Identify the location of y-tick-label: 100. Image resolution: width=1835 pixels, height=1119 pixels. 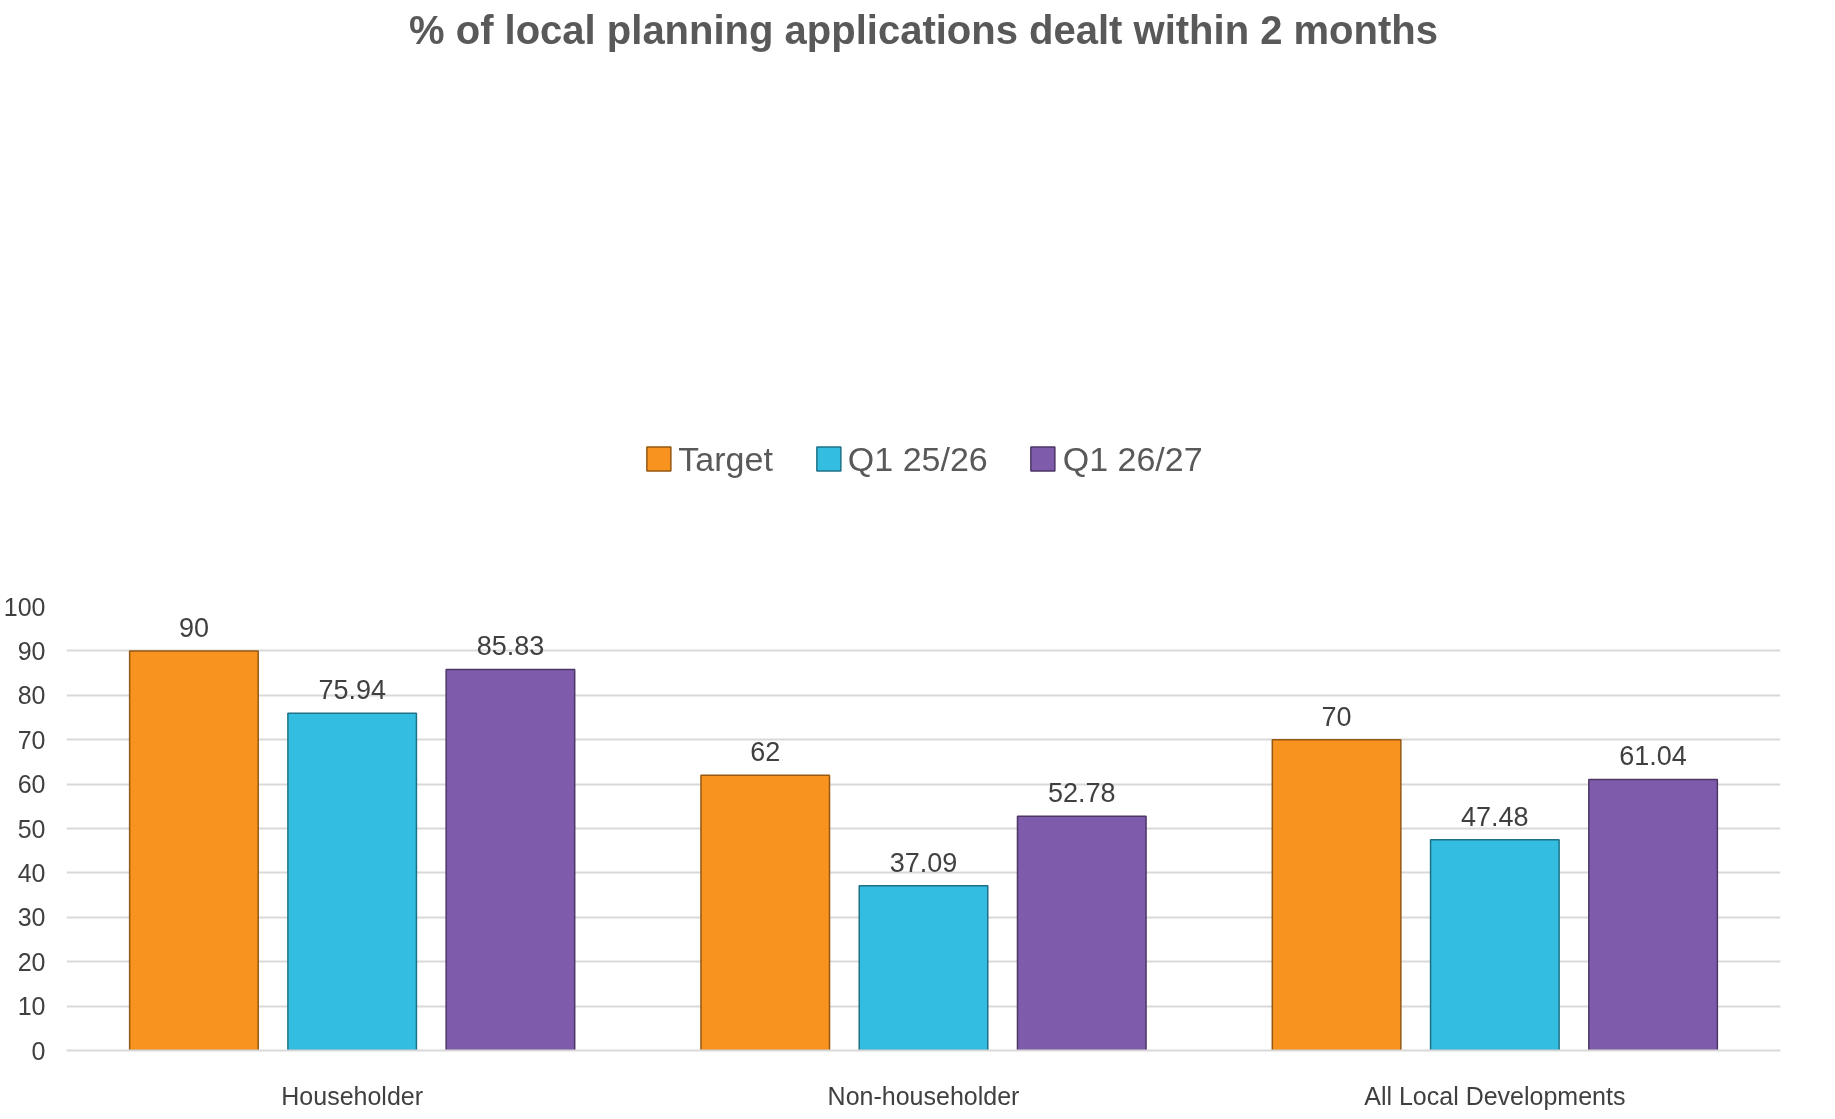
(24, 606).